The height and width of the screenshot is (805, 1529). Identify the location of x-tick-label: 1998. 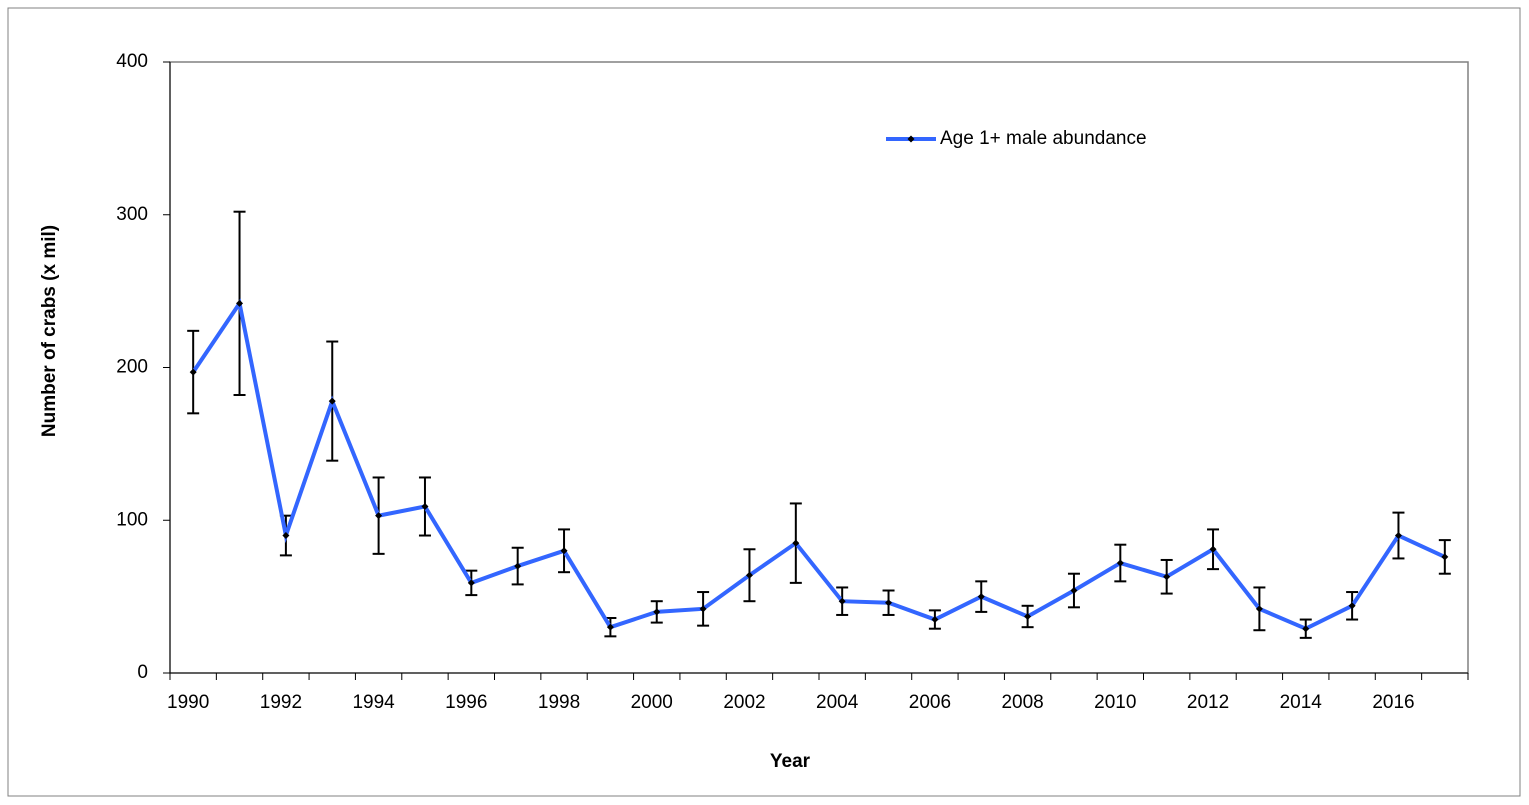
(559, 702).